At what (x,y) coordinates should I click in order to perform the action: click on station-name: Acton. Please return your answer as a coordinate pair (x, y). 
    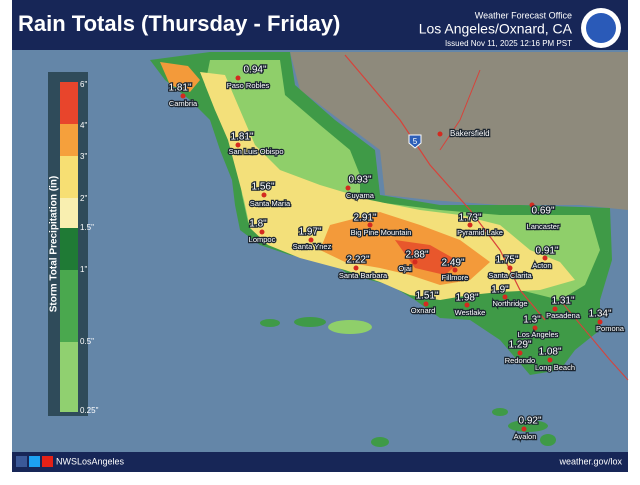
    Looking at the image, I should click on (541, 265).